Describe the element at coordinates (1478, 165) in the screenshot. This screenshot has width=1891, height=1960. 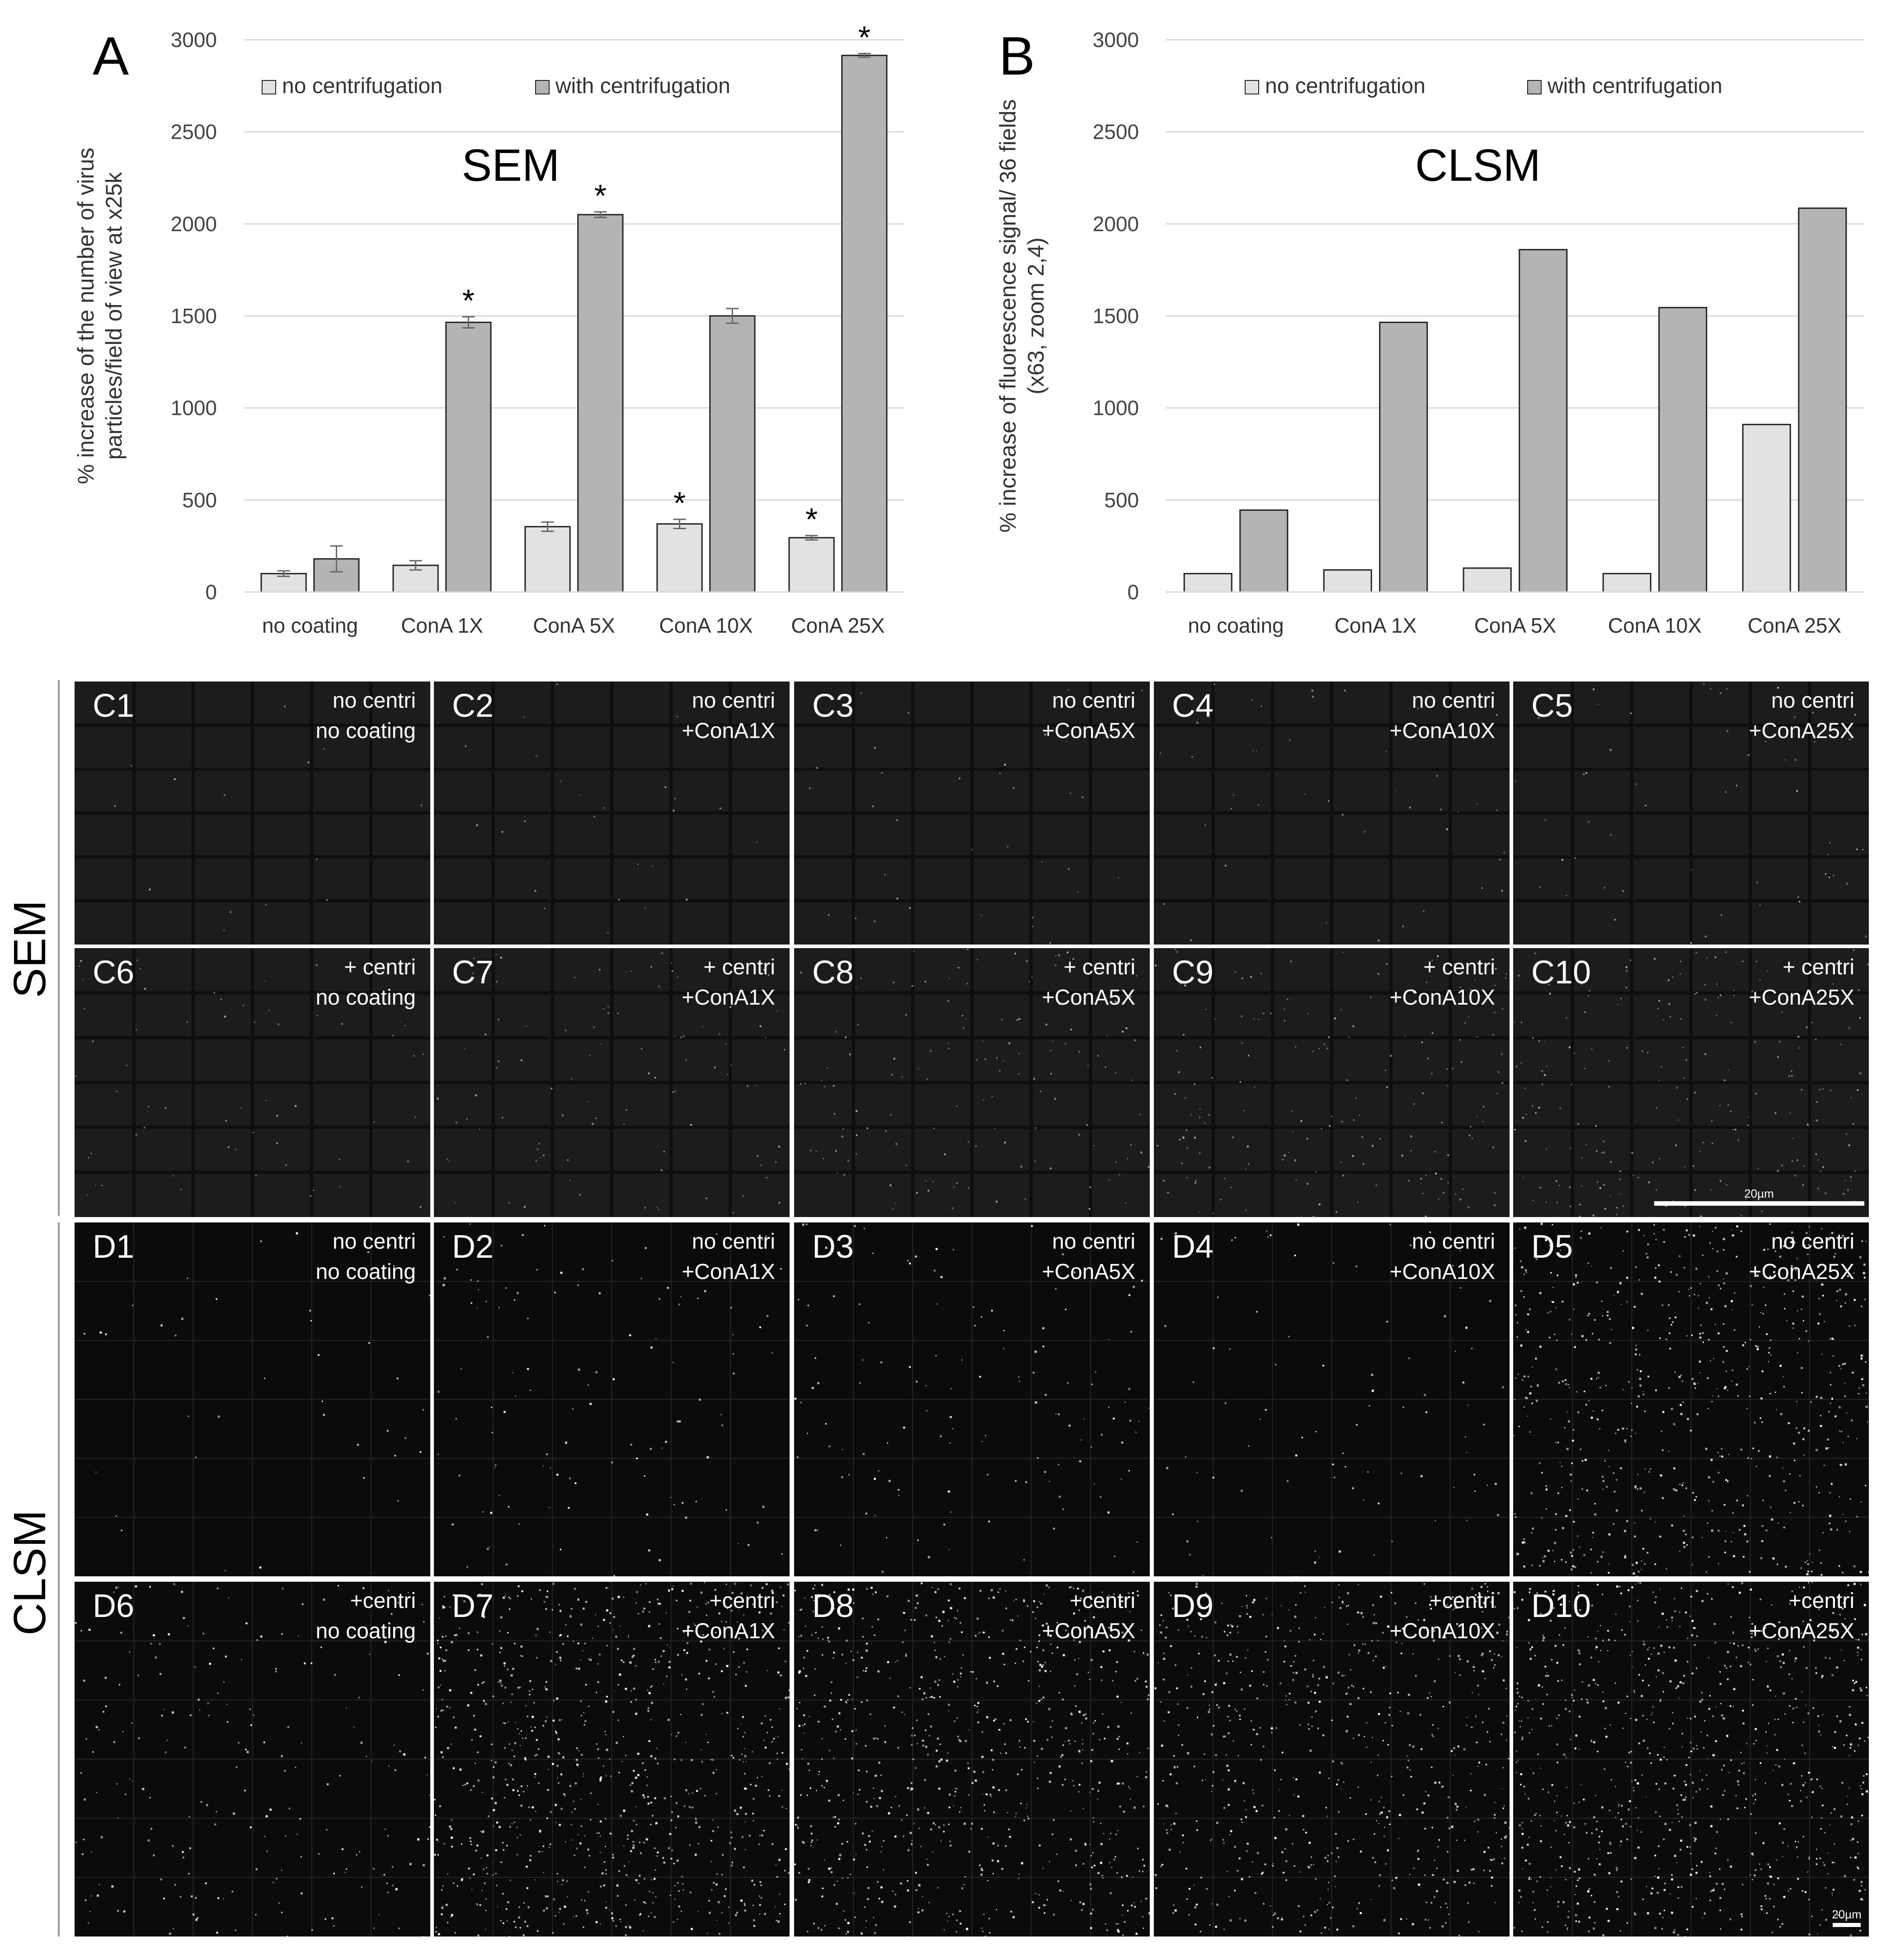
I see `chart-title: CLSM` at that location.